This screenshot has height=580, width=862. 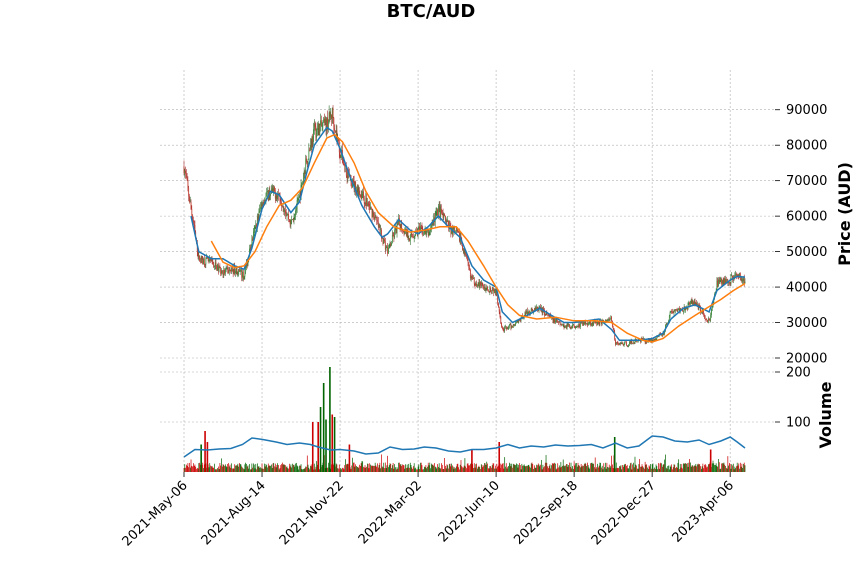 I want to click on x-tick-label: 2023-Apr-06, so click(x=703, y=511).